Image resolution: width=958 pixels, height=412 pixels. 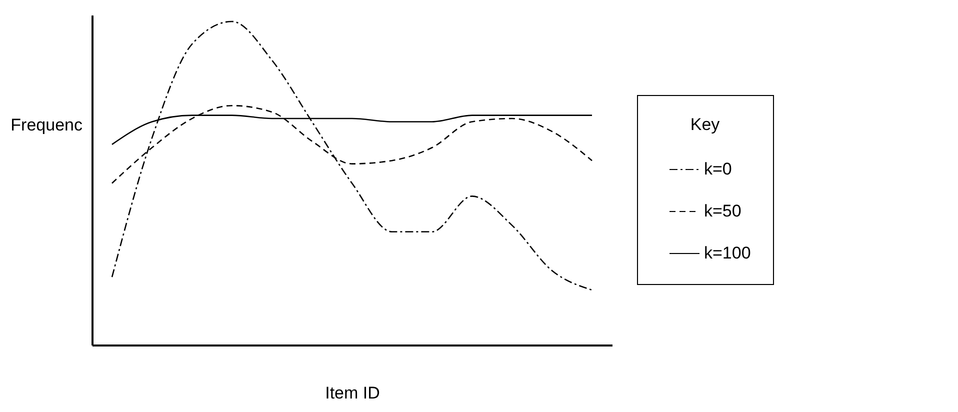 What do you see at coordinates (718, 169) in the screenshot?
I see `legend-label: k=0` at bounding box center [718, 169].